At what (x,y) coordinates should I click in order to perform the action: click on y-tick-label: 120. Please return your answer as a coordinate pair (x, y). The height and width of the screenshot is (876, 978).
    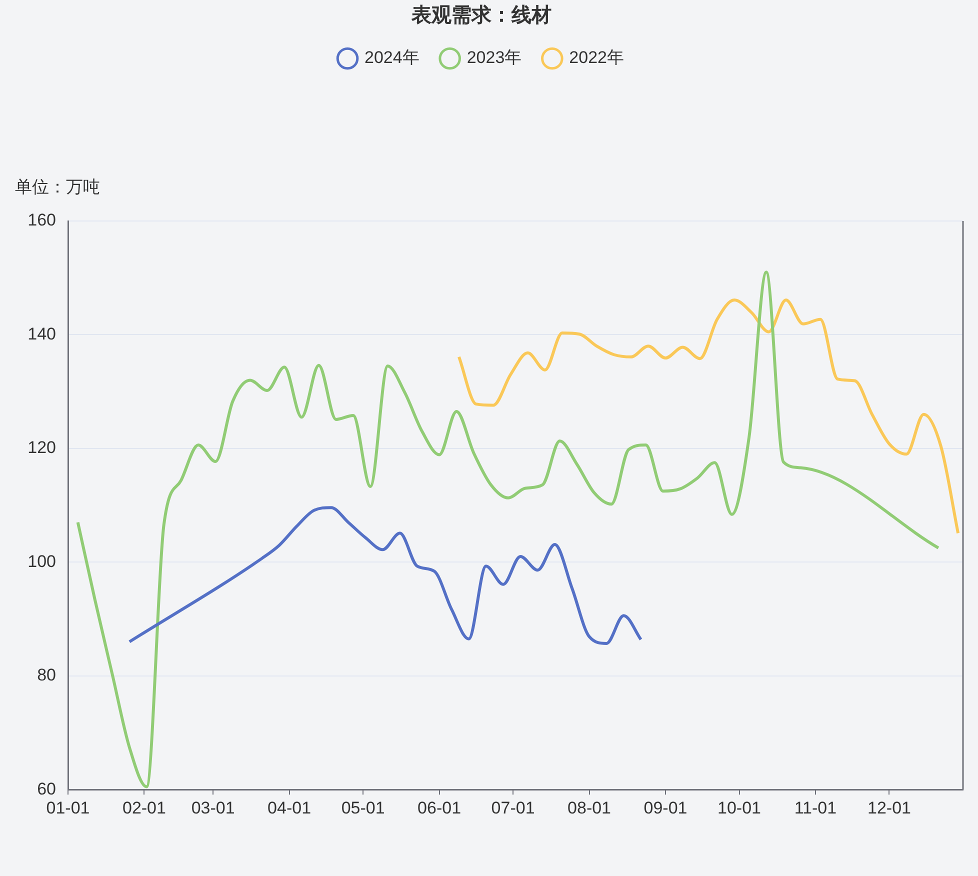
    Looking at the image, I should click on (42, 448).